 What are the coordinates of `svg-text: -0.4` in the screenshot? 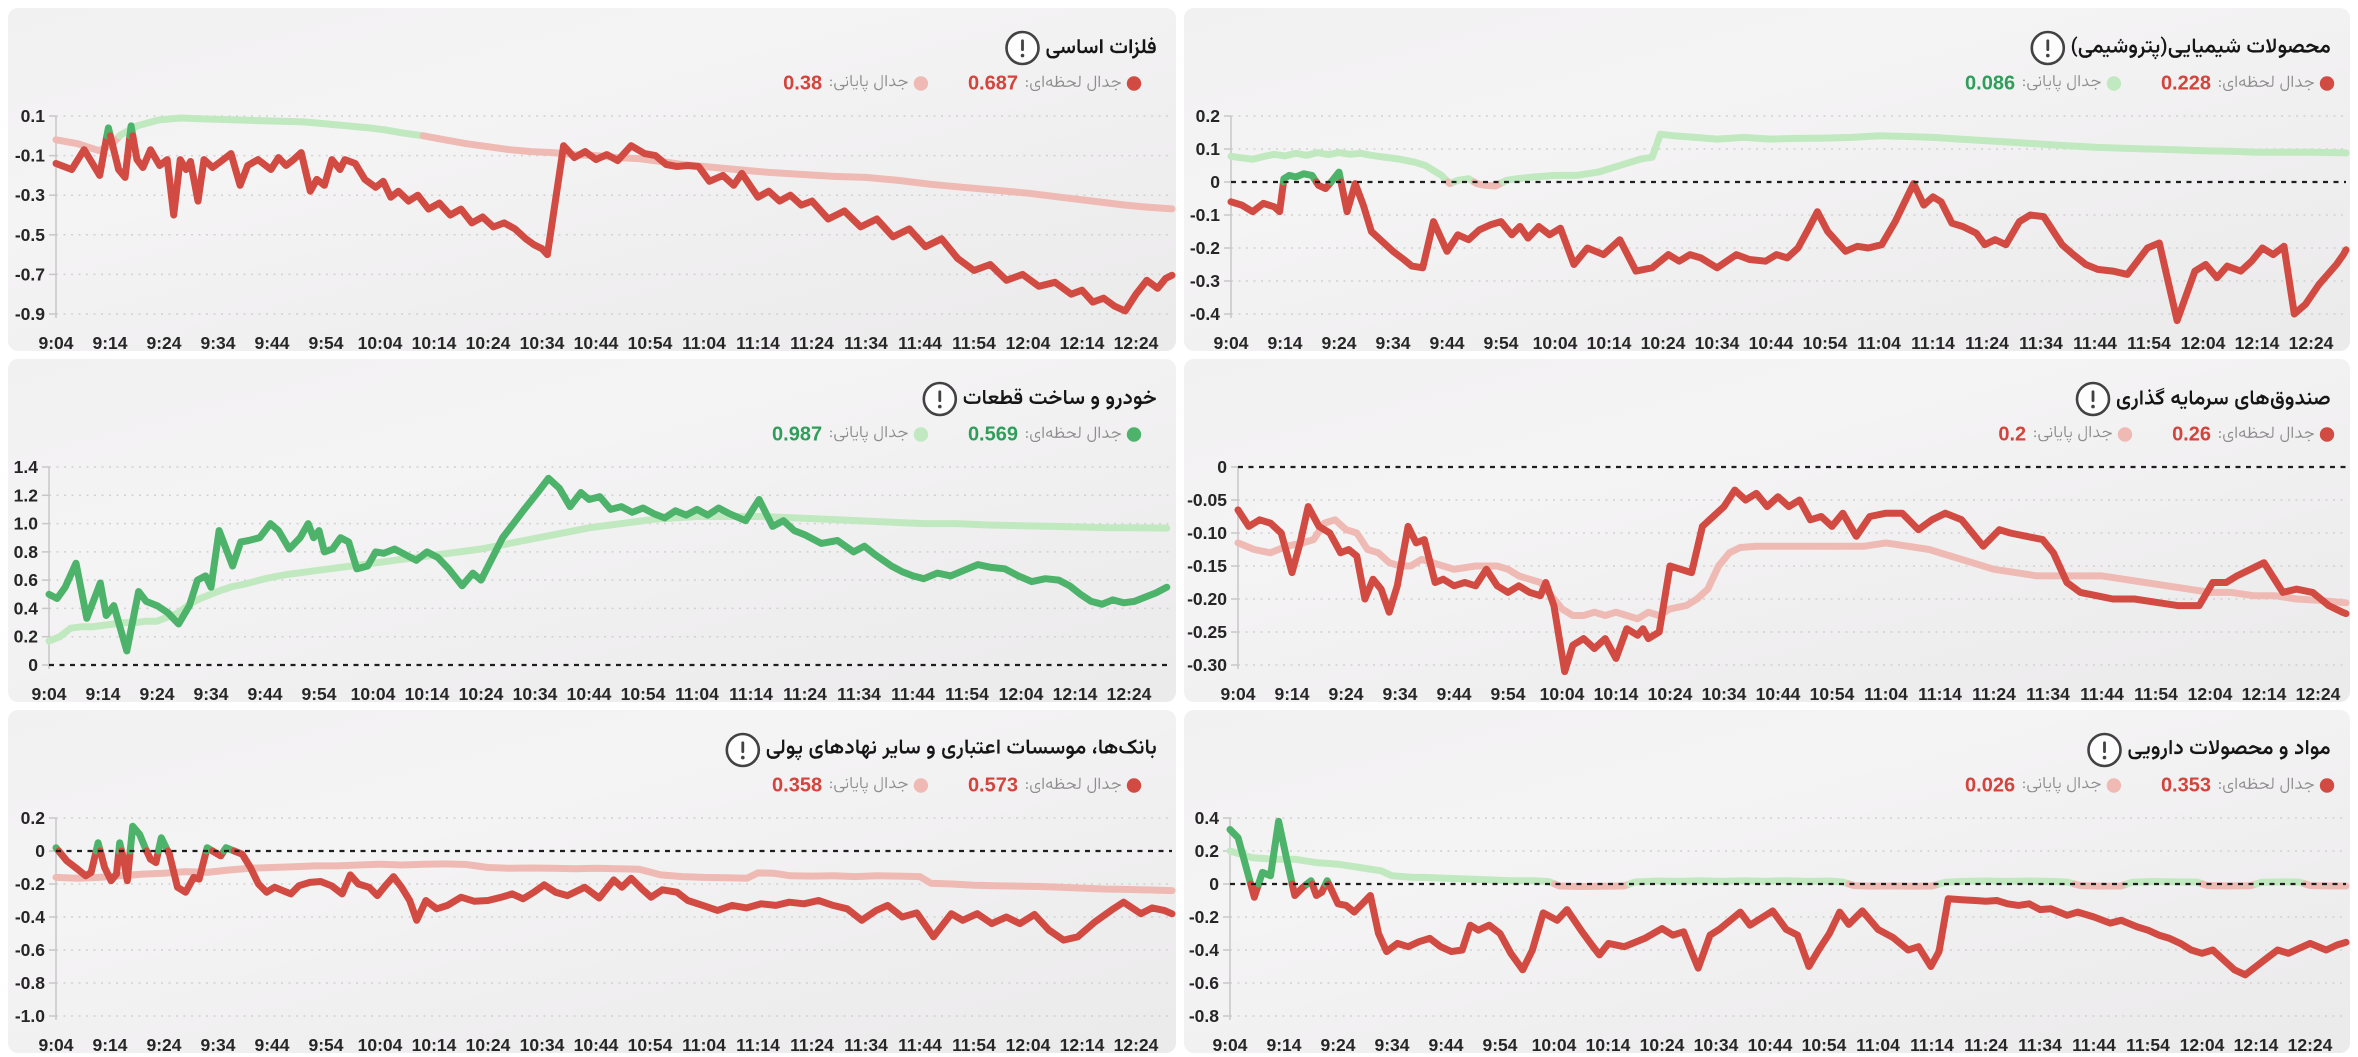 It's located at (30, 917).